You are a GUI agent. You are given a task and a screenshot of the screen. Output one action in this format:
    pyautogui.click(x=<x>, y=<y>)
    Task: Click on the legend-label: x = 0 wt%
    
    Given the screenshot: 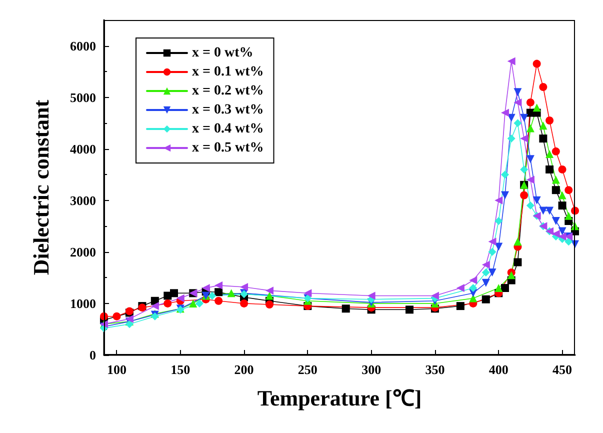 What is the action you would take?
    pyautogui.click(x=223, y=53)
    